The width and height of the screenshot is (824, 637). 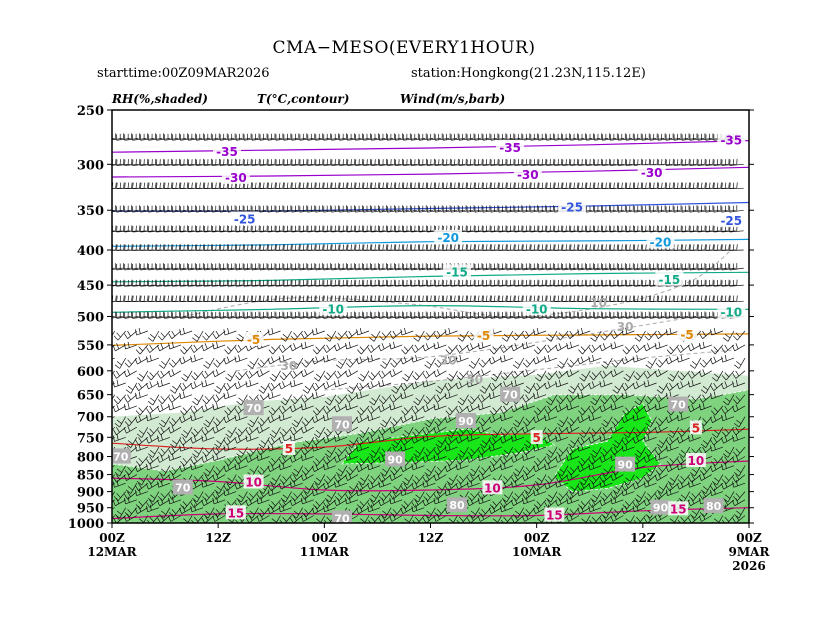 I want to click on dashed-contour-label-50: 50, so click(x=474, y=380).